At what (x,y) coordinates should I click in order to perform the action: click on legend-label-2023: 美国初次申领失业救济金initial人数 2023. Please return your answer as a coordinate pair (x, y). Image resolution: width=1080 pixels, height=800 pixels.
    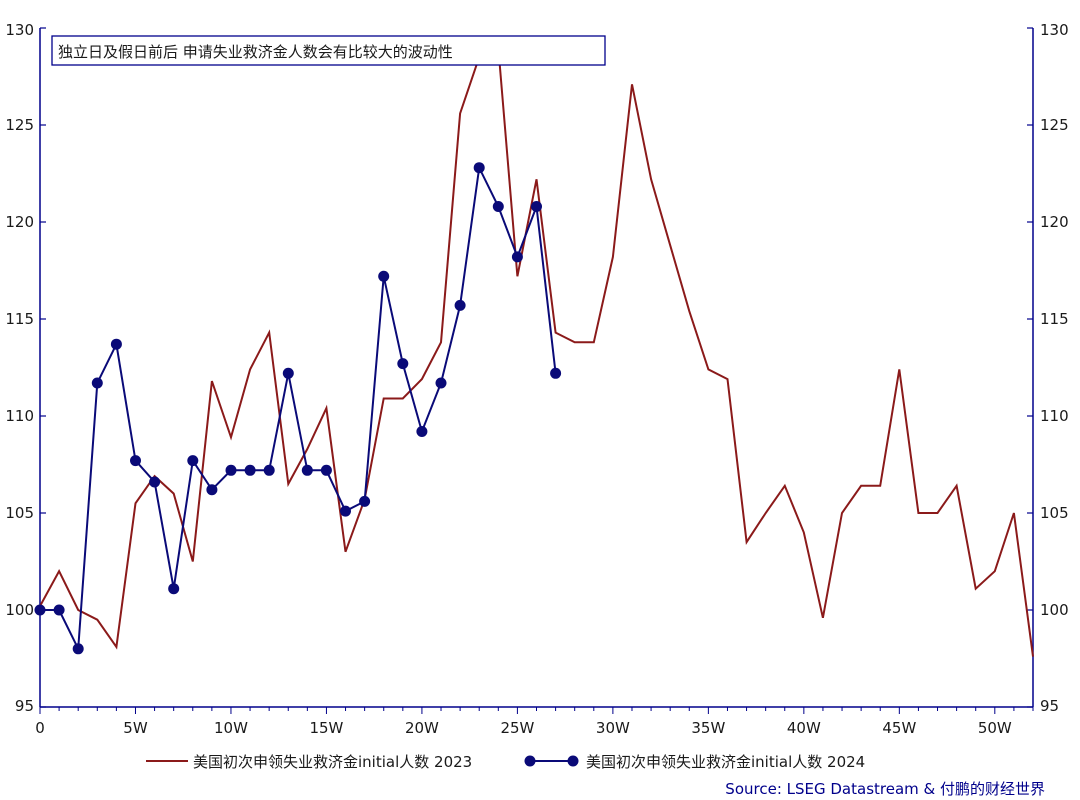
    Looking at the image, I should click on (332, 762).